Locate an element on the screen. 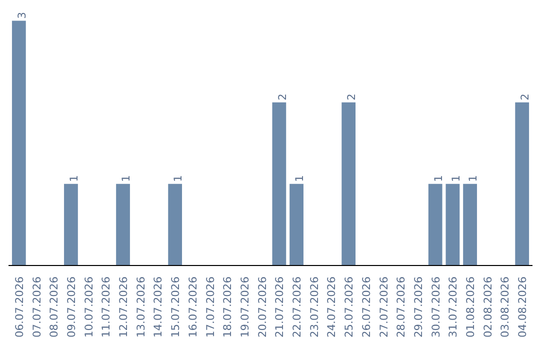  x-tick-label: 03.08.2026 is located at coordinates (505, 307).